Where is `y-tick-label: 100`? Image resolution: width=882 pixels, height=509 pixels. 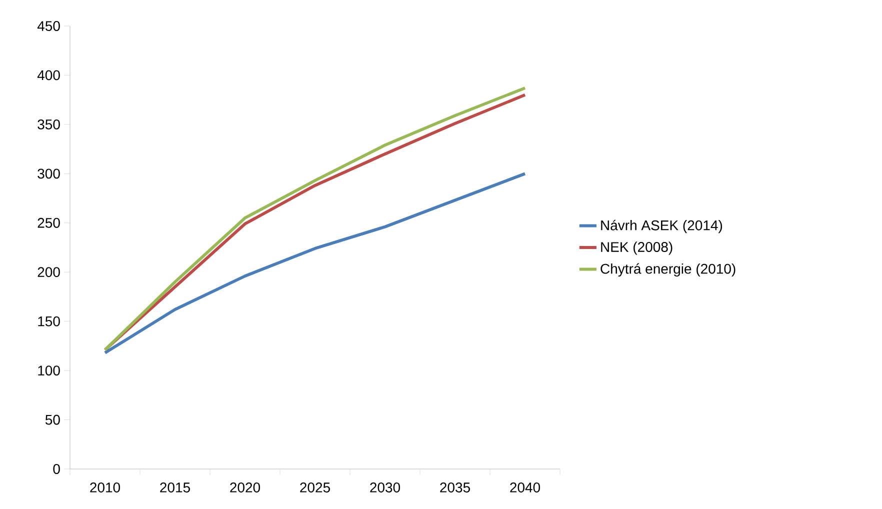 y-tick-label: 100 is located at coordinates (49, 371).